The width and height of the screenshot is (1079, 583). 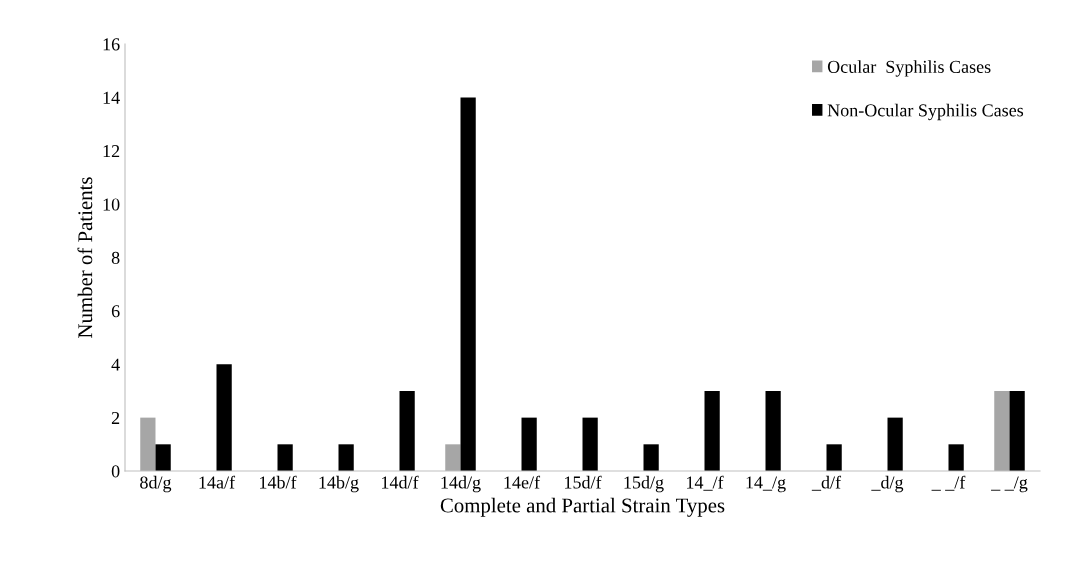 What do you see at coordinates (111, 97) in the screenshot?
I see `y-tick-label: 14` at bounding box center [111, 97].